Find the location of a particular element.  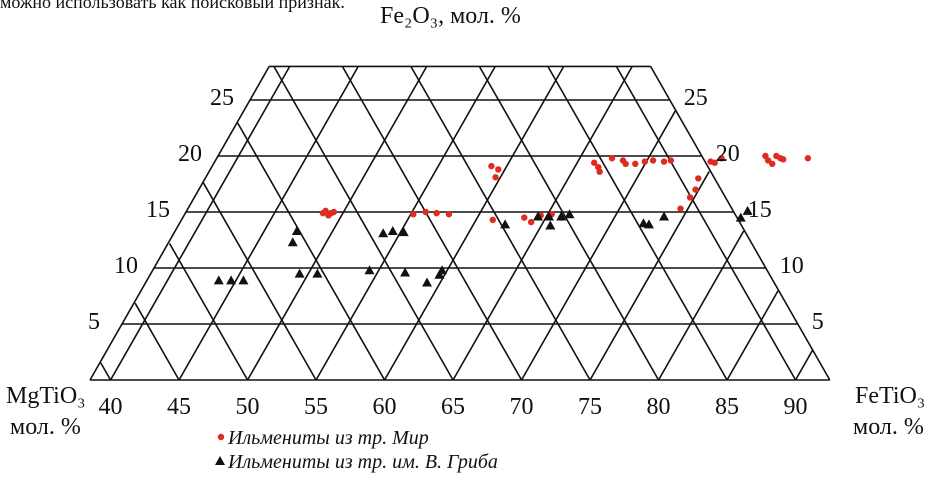

x-axis-tick-label: 40 is located at coordinates (110, 407).